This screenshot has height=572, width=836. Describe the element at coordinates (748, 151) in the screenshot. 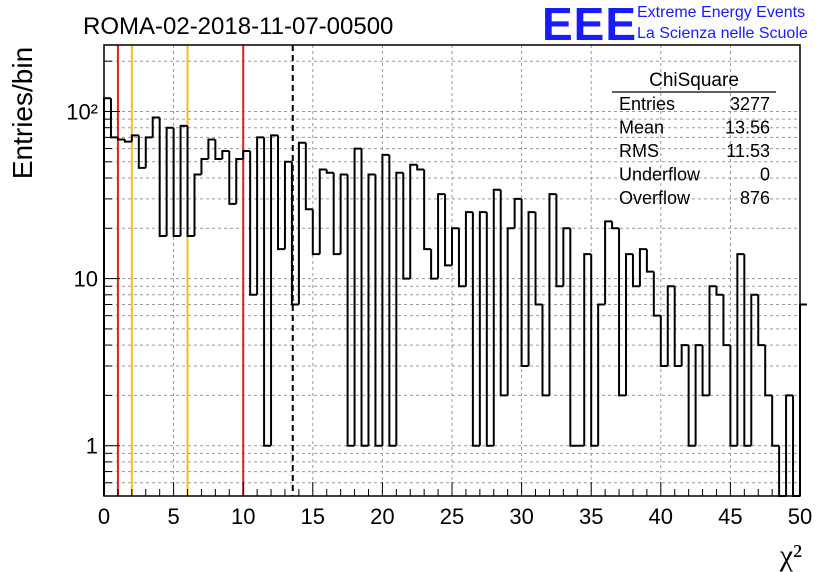

I see `stats-row-value: 11.53` at that location.